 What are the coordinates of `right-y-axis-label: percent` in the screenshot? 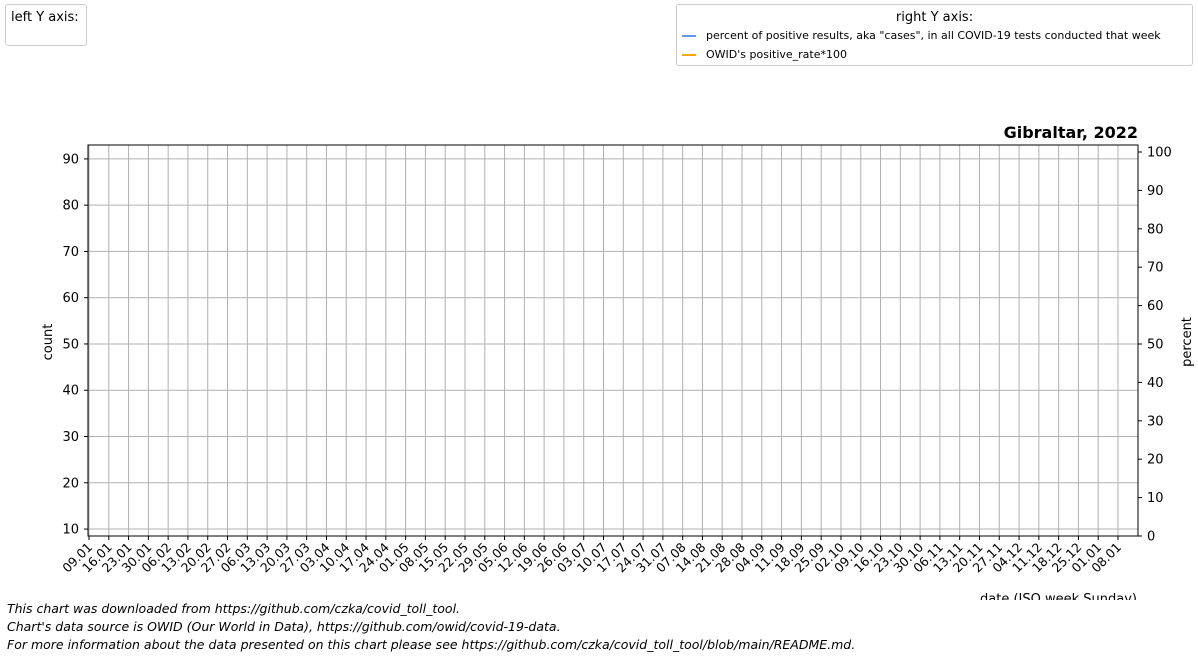 It's located at (1187, 342).